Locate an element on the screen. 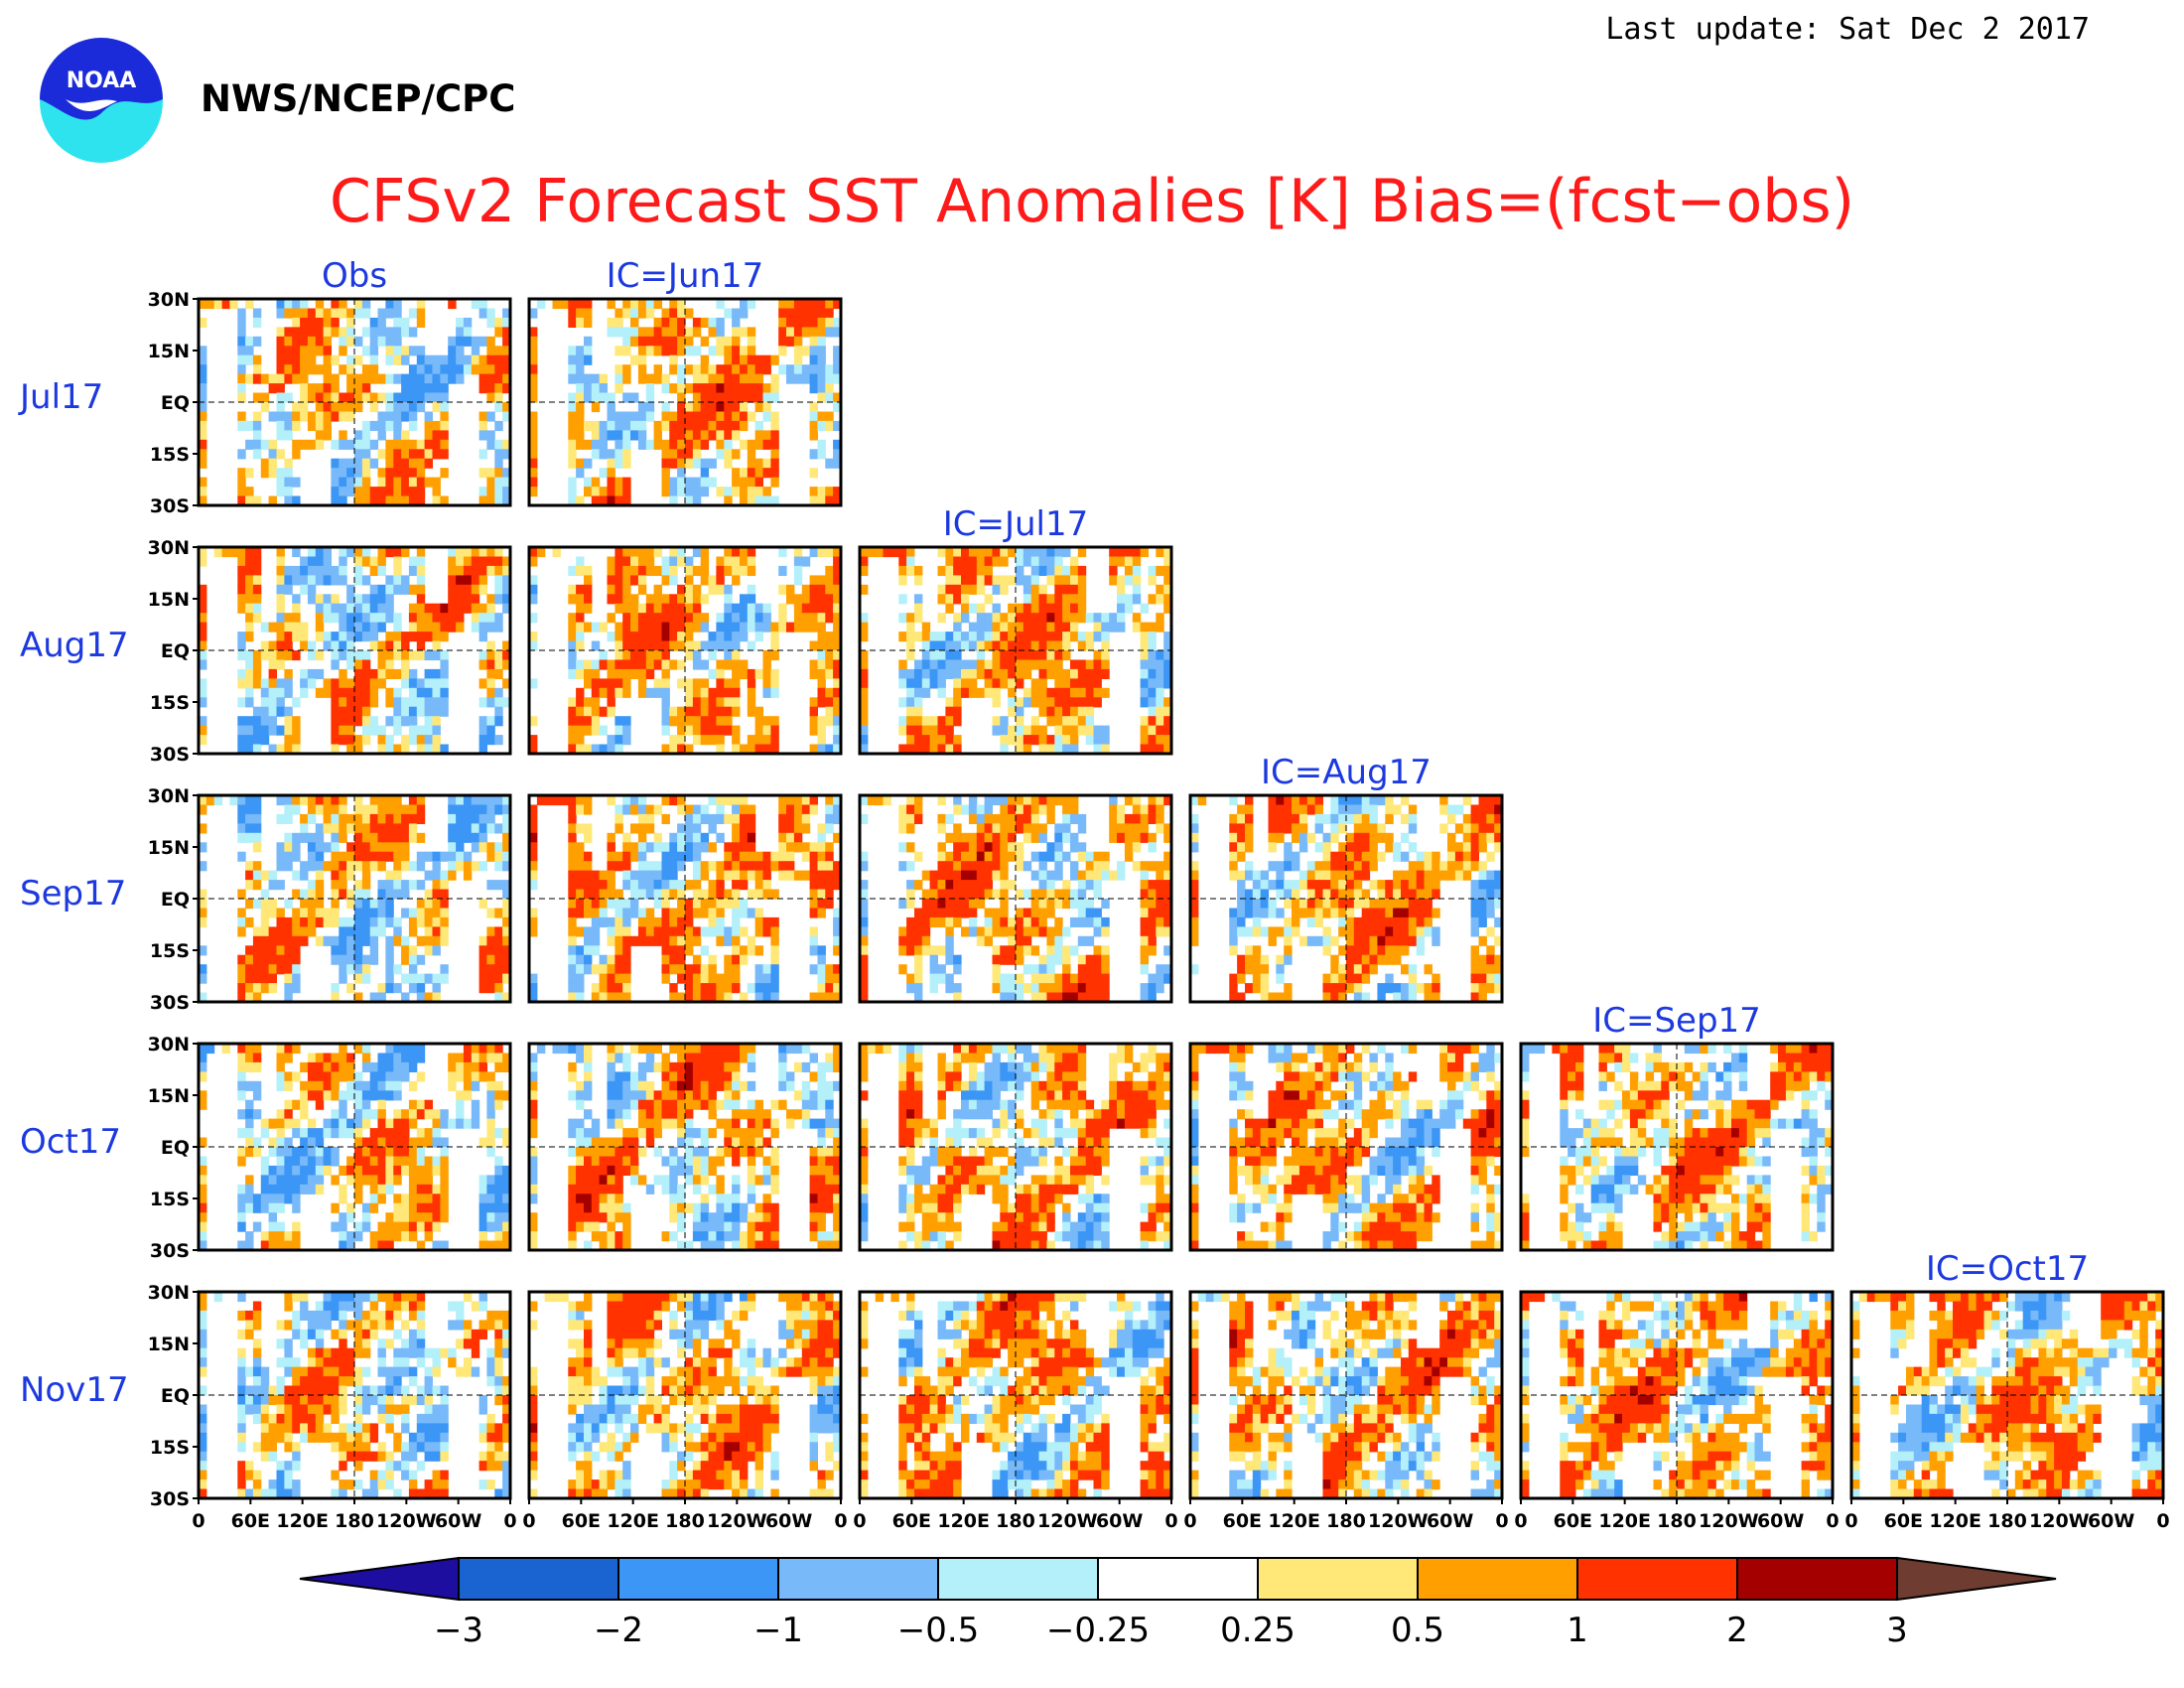 This screenshot has height=1688, width=2184. logo-text: NOAA is located at coordinates (102, 81).